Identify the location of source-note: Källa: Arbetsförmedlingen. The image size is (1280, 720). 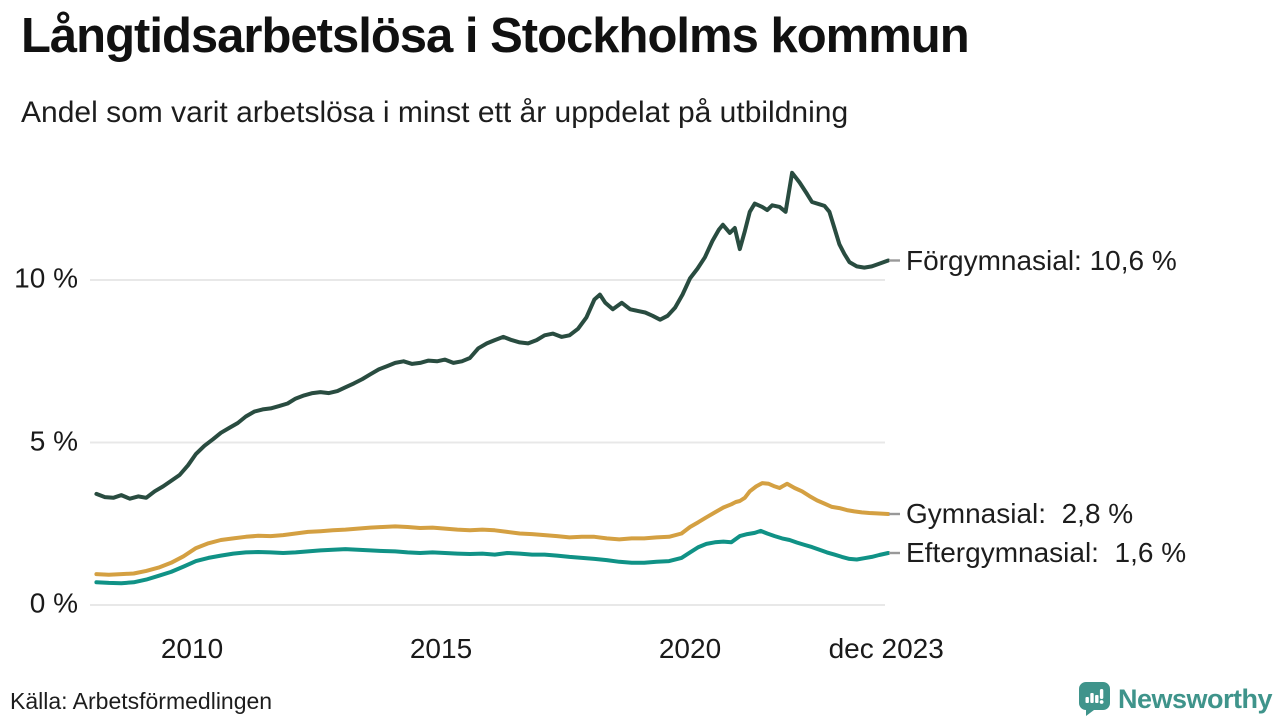
(141, 701).